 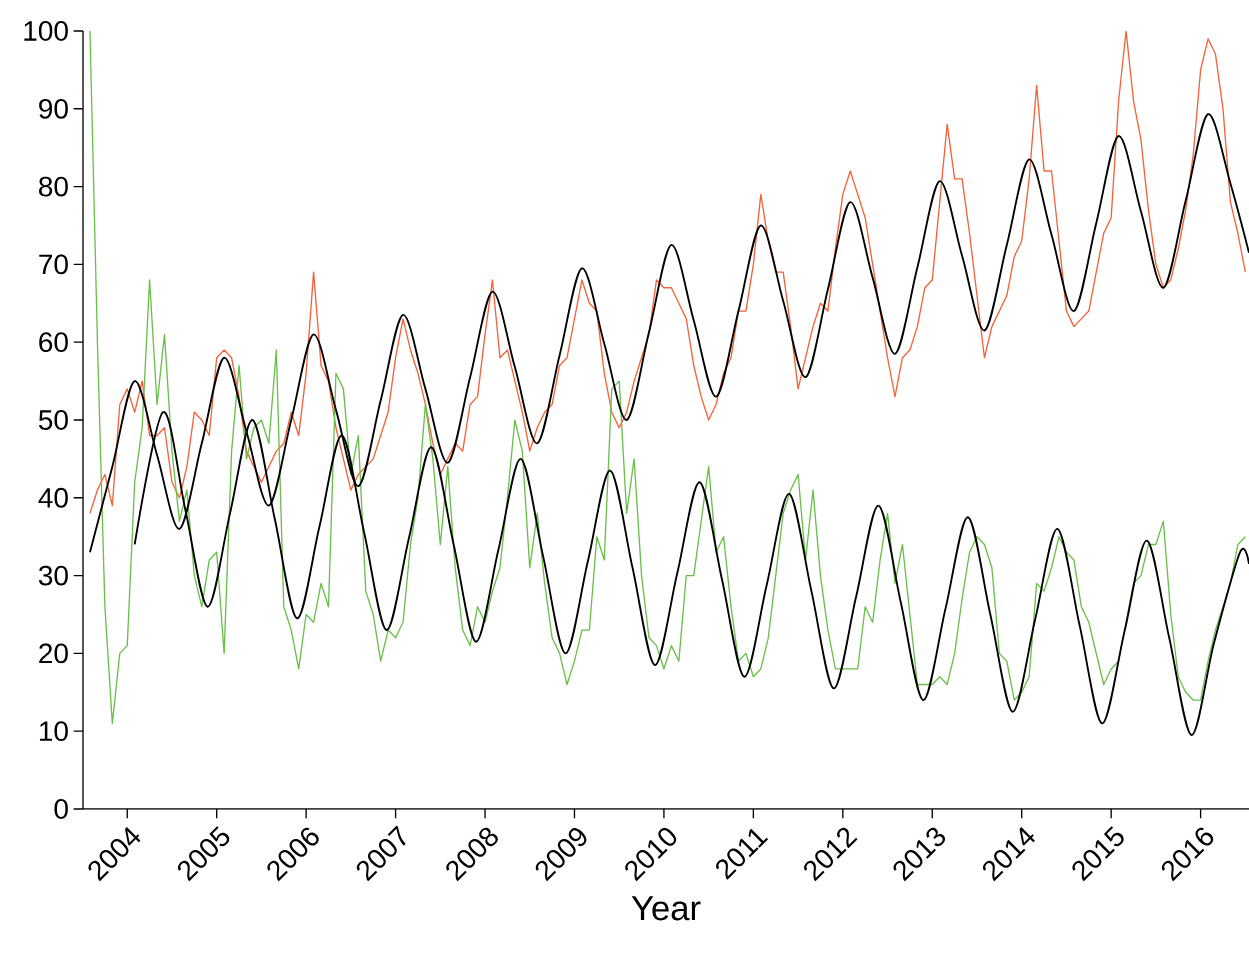 What do you see at coordinates (53, 731) in the screenshot?
I see `y-tick-label: 10` at bounding box center [53, 731].